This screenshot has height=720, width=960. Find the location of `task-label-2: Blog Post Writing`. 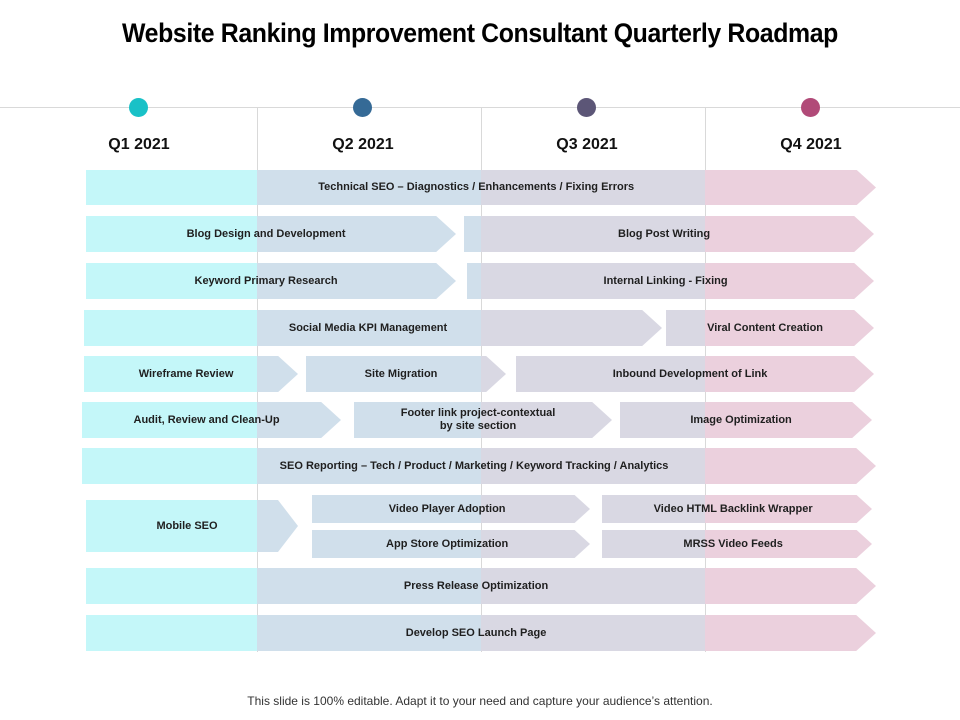

task-label-2: Blog Post Writing is located at coordinates (664, 233).